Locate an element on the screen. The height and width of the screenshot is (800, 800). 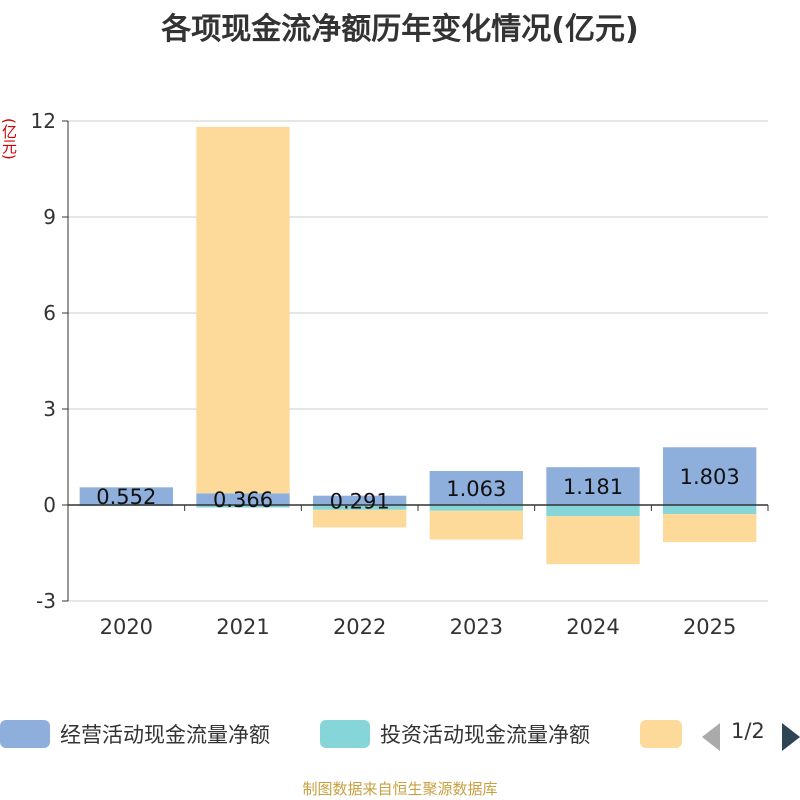
data-label-operating: 1.063 is located at coordinates (476, 489).